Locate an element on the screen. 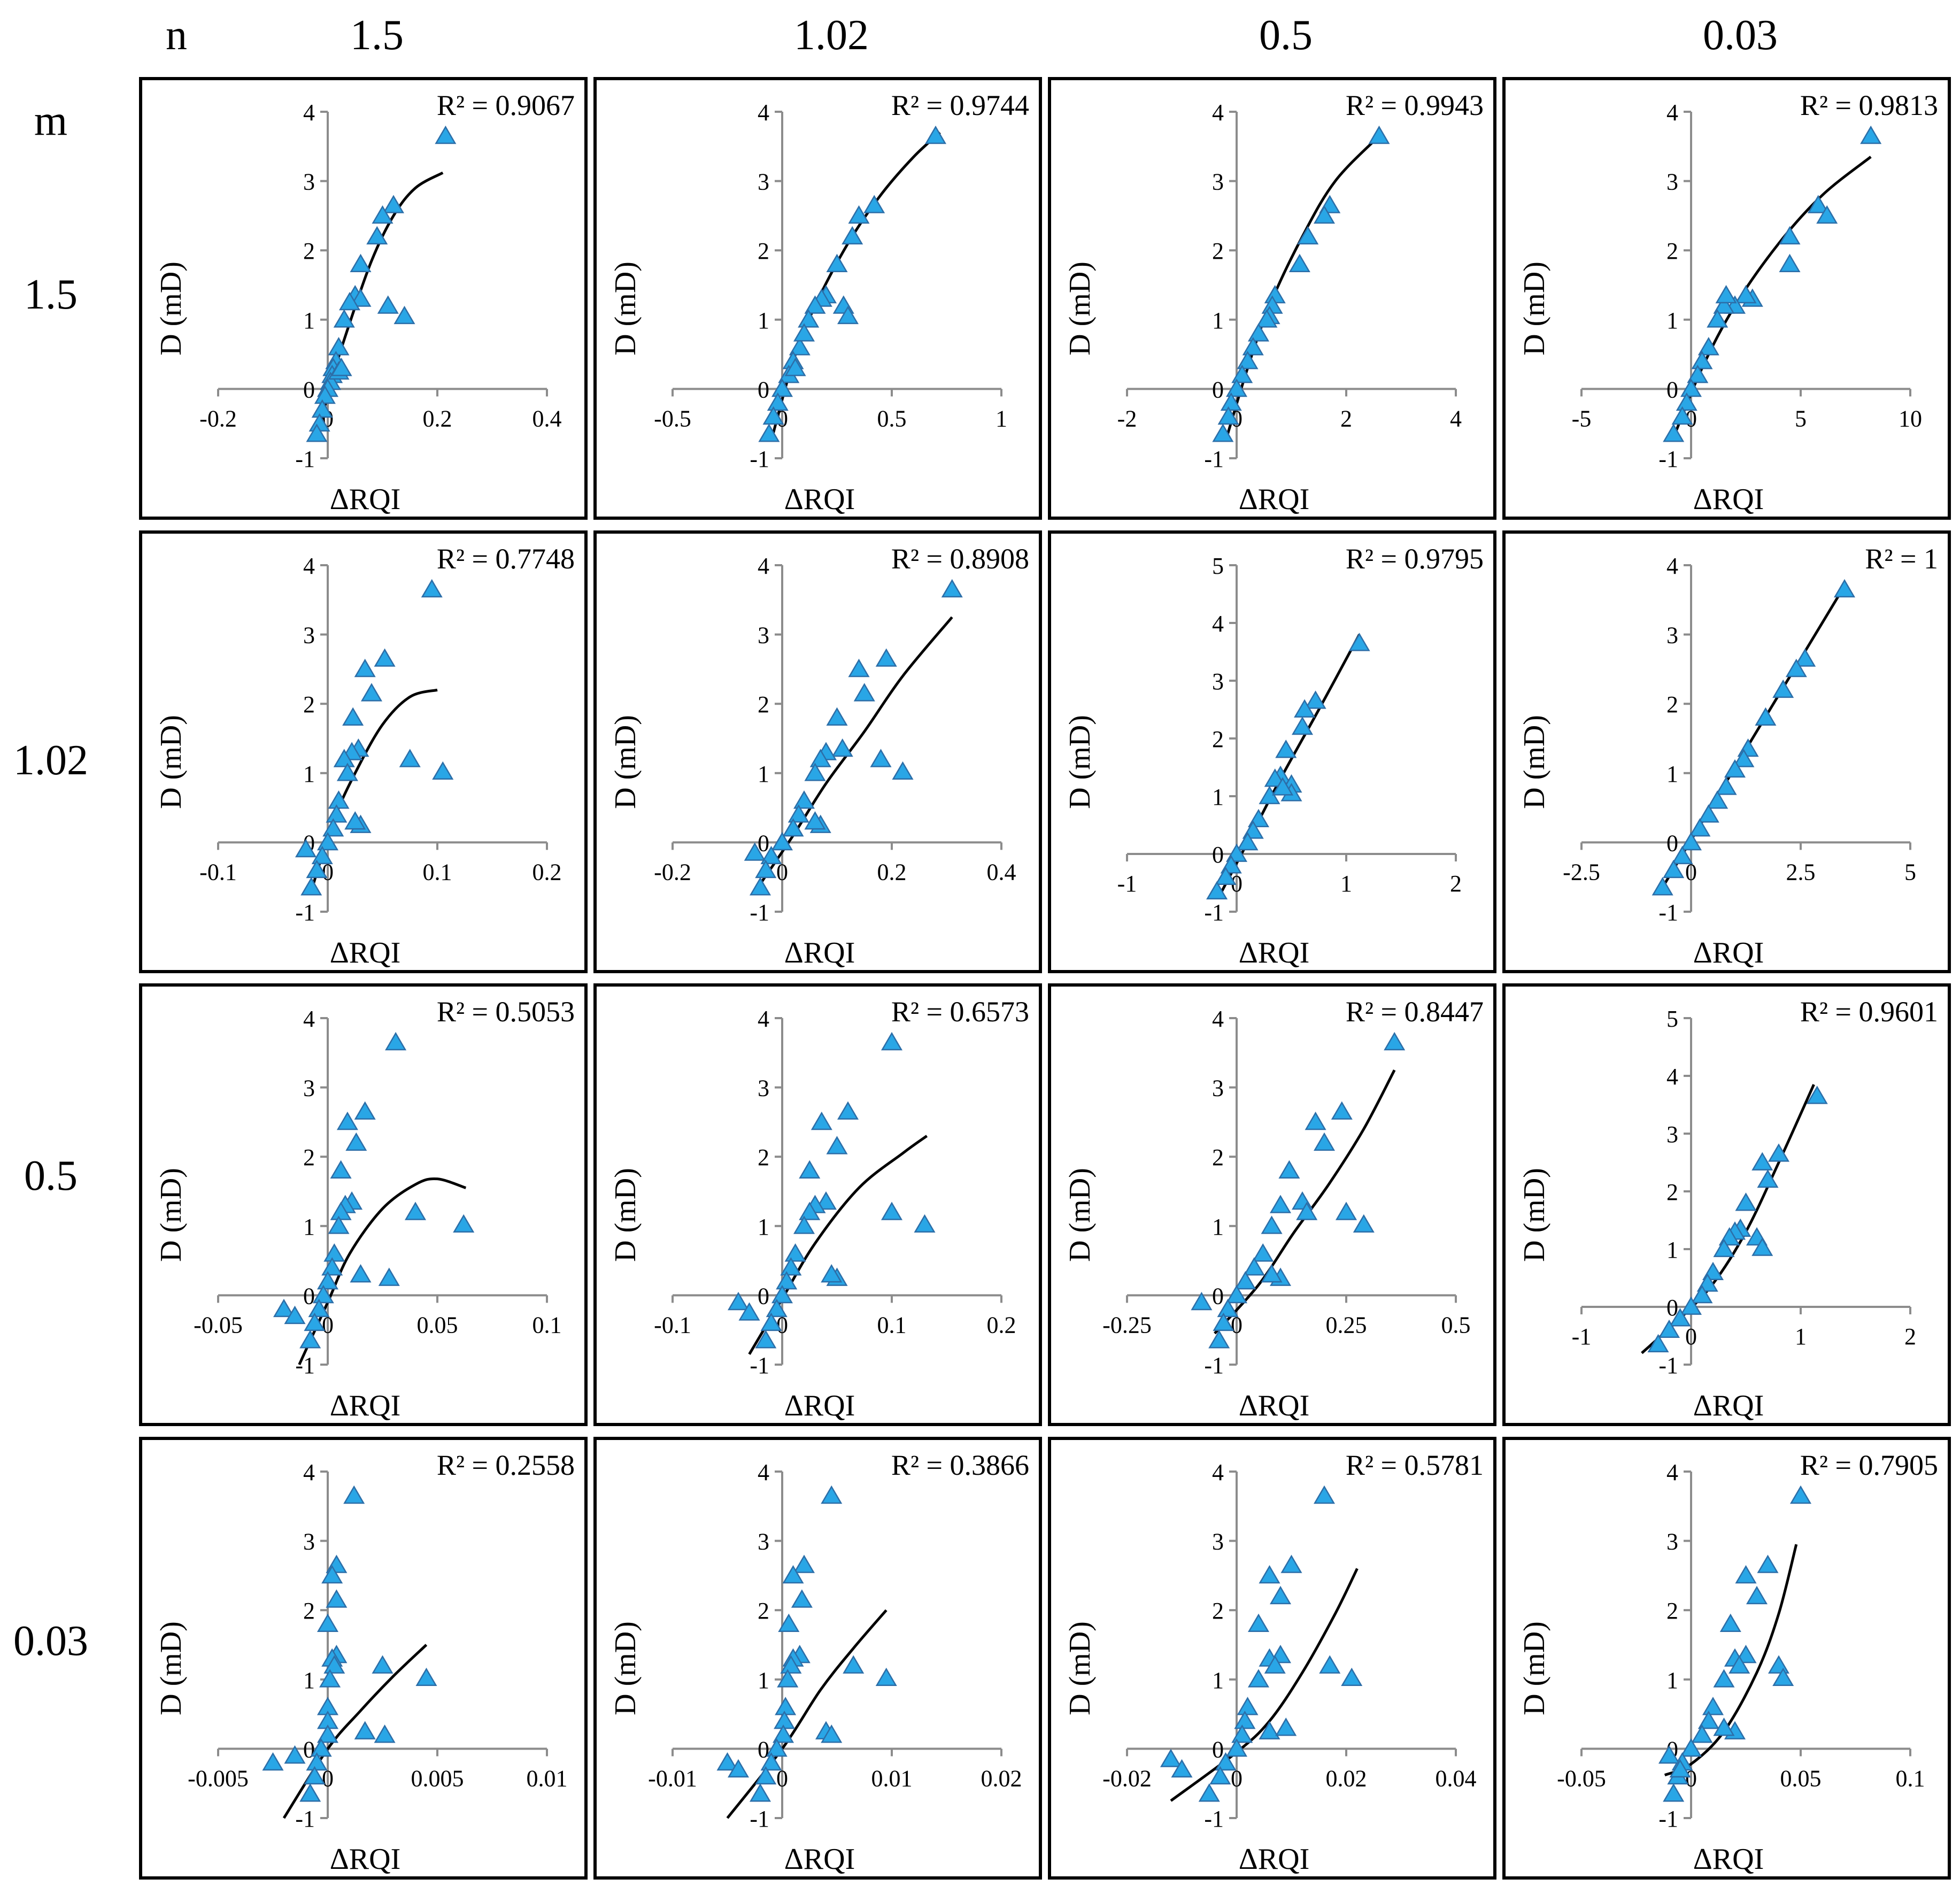 The height and width of the screenshot is (1894, 1960). x-tick-label: -0.1 is located at coordinates (218, 872).